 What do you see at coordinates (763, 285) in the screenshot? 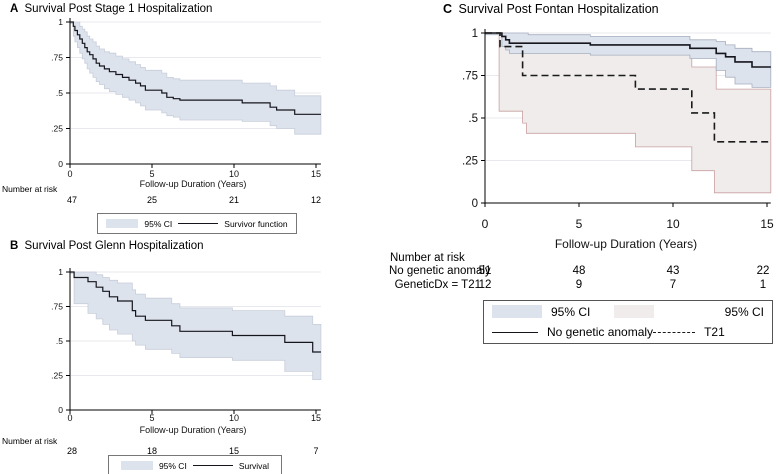
I see `risk-count: 1` at bounding box center [763, 285].